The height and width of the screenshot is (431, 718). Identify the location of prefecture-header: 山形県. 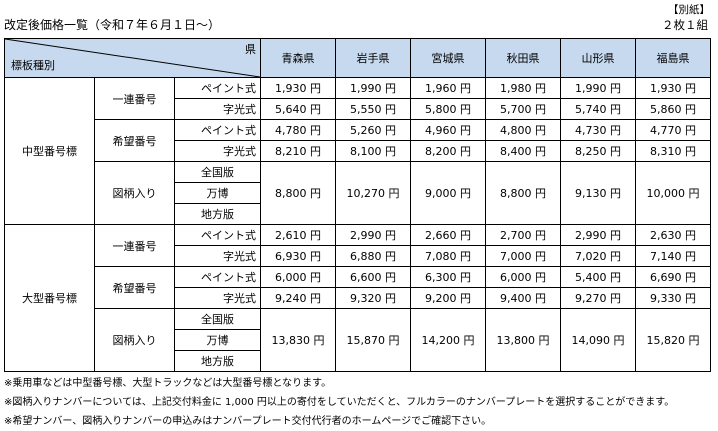
(598, 58).